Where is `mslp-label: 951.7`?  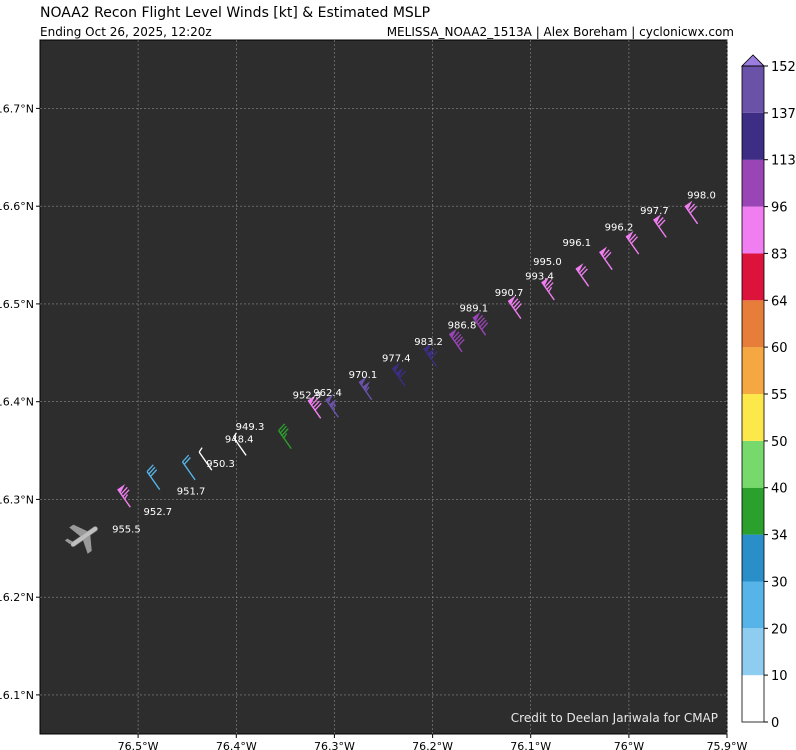
mslp-label: 951.7 is located at coordinates (191, 492).